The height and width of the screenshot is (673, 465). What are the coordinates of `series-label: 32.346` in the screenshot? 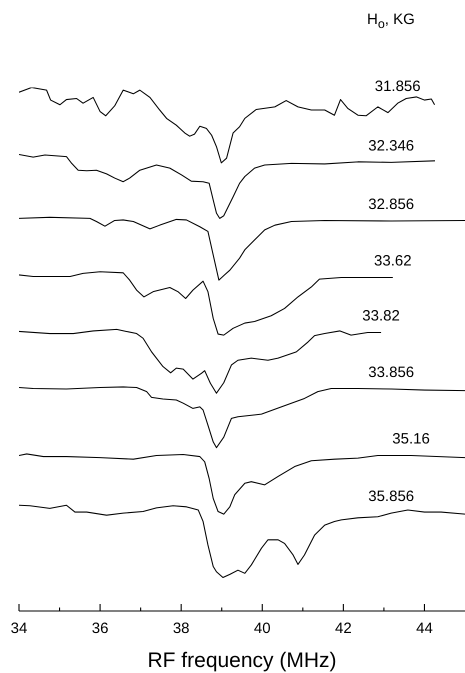 It's located at (391, 145).